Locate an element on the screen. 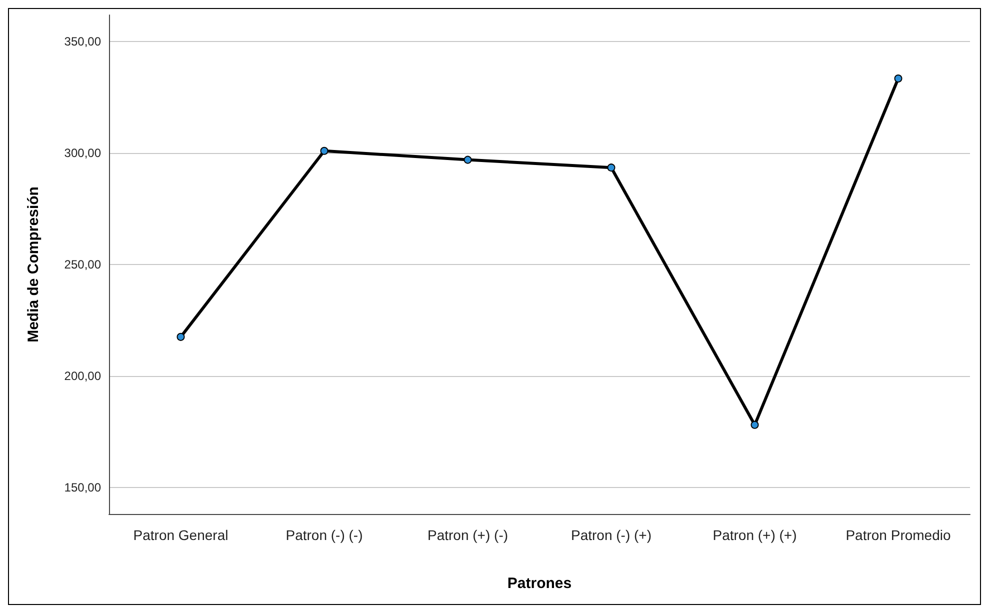 This screenshot has width=991, height=615. x-axis-title: Patrones is located at coordinates (539, 583).